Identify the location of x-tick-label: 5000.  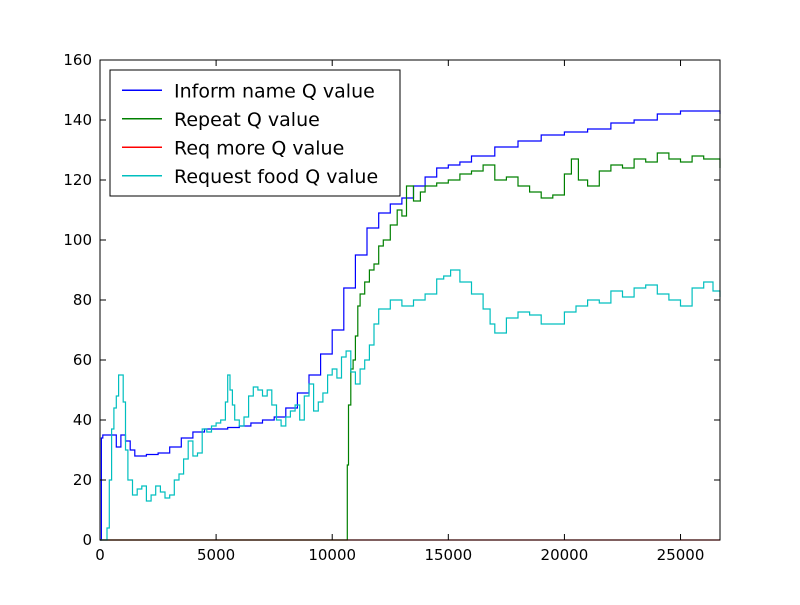
(216, 555).